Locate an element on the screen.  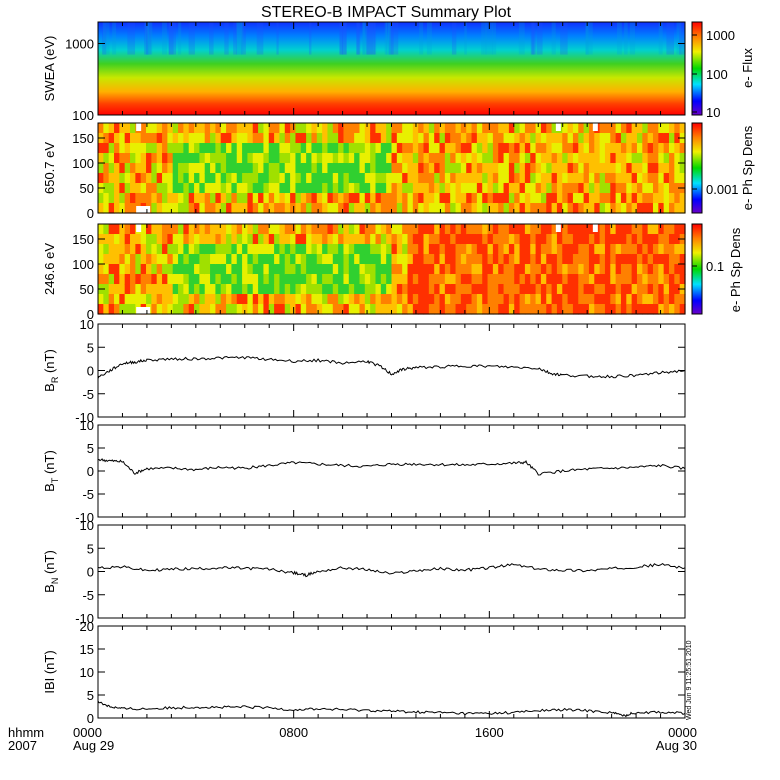
y-axis-label: BR (nT) is located at coordinates (51, 370).